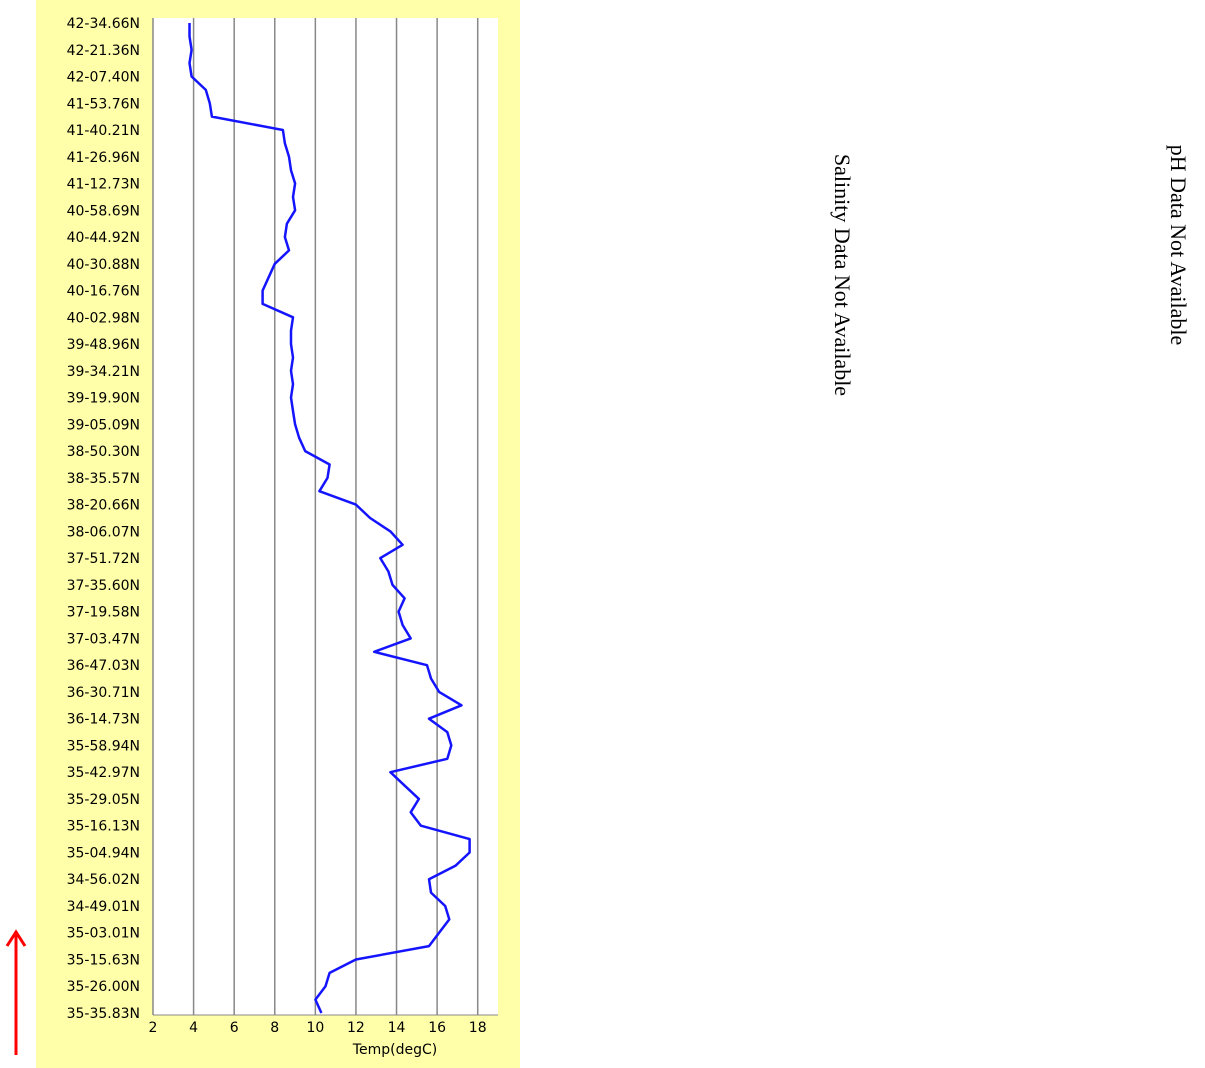 This screenshot has width=1205, height=1068. What do you see at coordinates (103, 211) in the screenshot?
I see `y-tick-label: 40-58.69N` at bounding box center [103, 211].